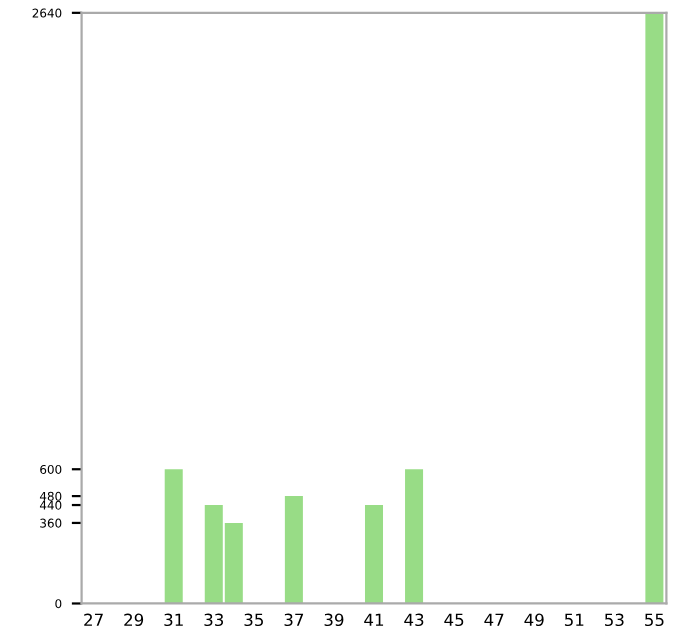 This screenshot has height=642, width=680. Describe the element at coordinates (414, 620) in the screenshot. I see `x-tick-label: 43` at that location.